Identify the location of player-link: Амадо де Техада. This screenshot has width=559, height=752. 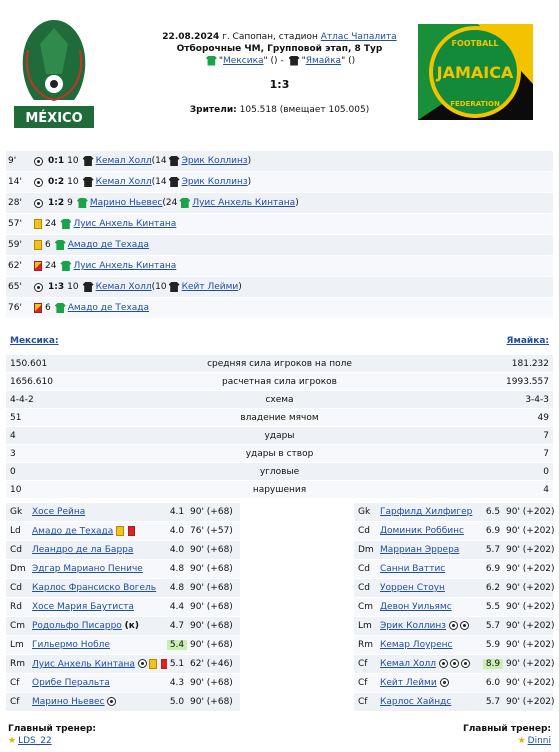
(73, 531).